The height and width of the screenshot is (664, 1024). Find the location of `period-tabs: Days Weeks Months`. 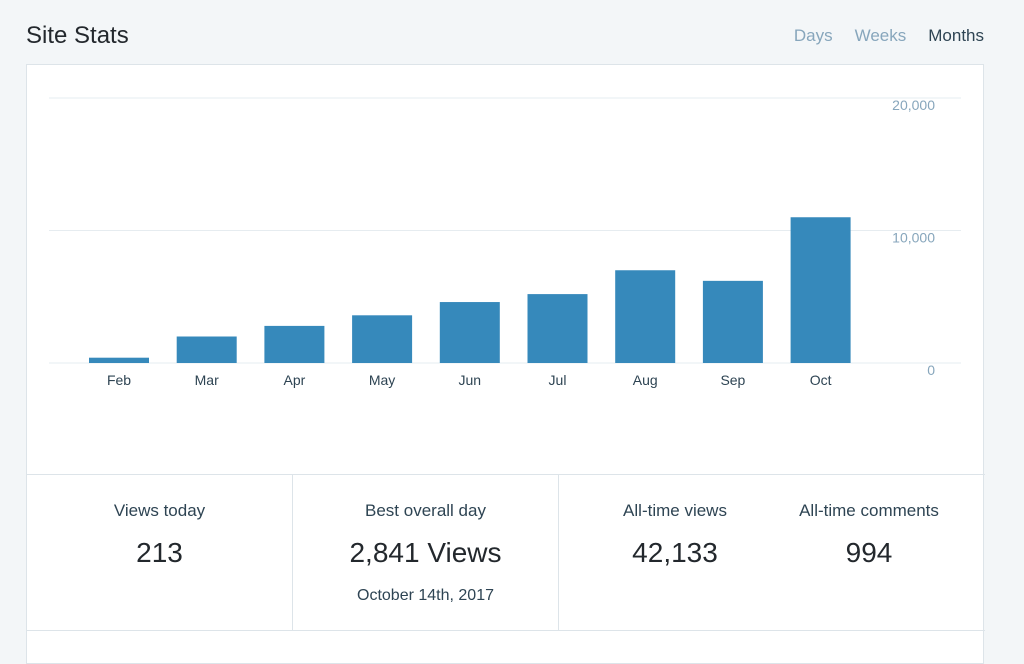

period-tabs: Days Weeks Months is located at coordinates (878, 36).